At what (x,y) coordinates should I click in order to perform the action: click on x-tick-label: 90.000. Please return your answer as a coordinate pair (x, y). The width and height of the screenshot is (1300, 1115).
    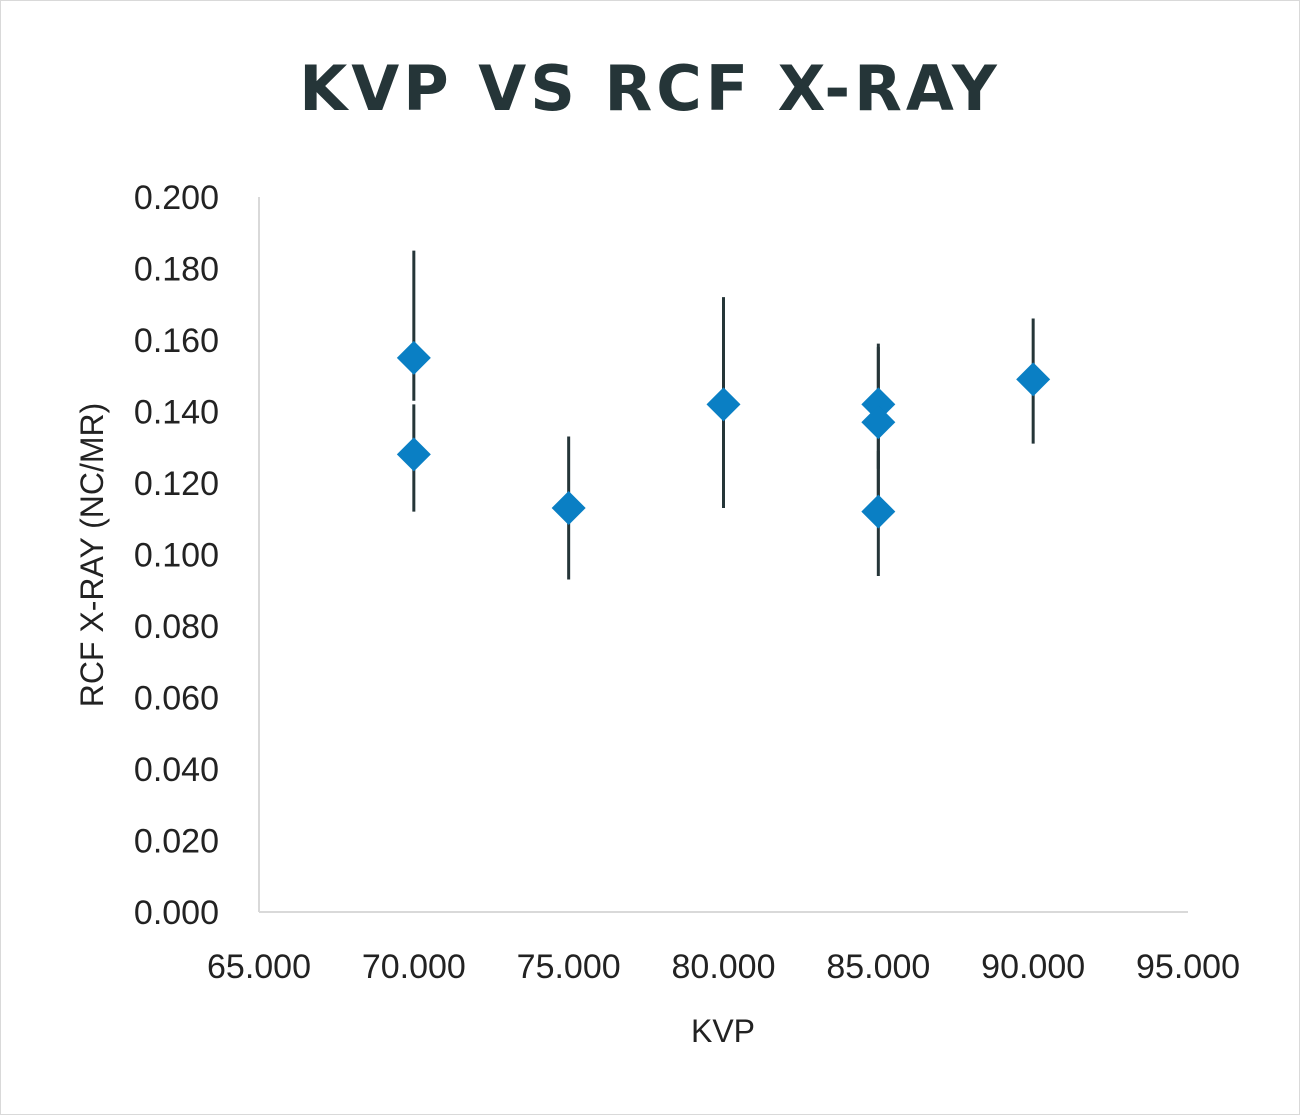
    Looking at the image, I should click on (1033, 967).